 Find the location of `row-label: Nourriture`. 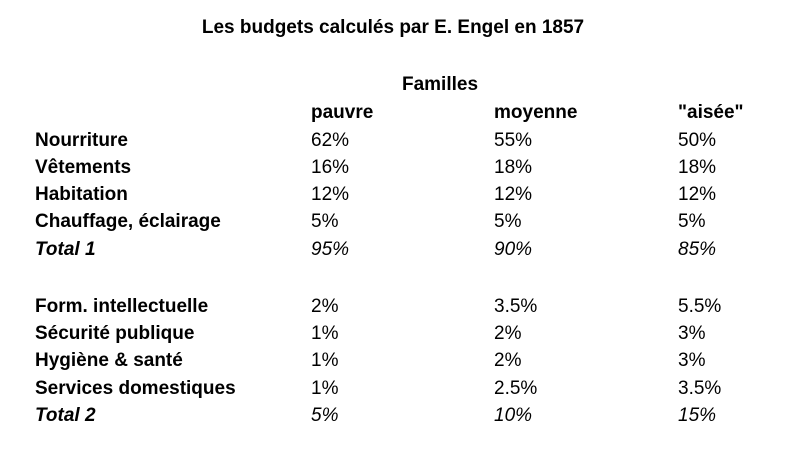

row-label: Nourriture is located at coordinates (81, 140).